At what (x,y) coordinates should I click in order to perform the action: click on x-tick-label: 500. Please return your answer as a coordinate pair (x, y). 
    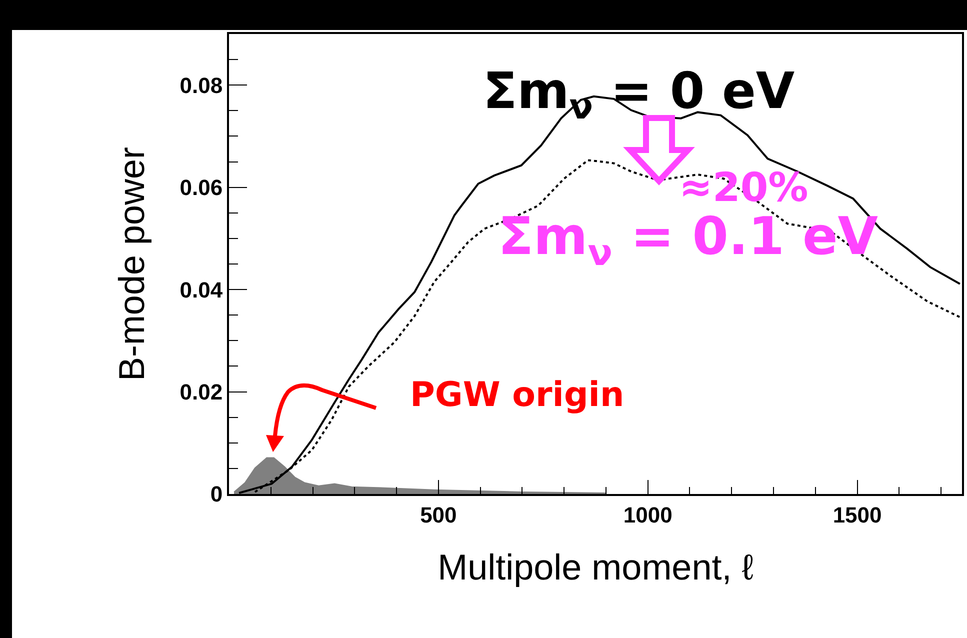
    Looking at the image, I should click on (438, 515).